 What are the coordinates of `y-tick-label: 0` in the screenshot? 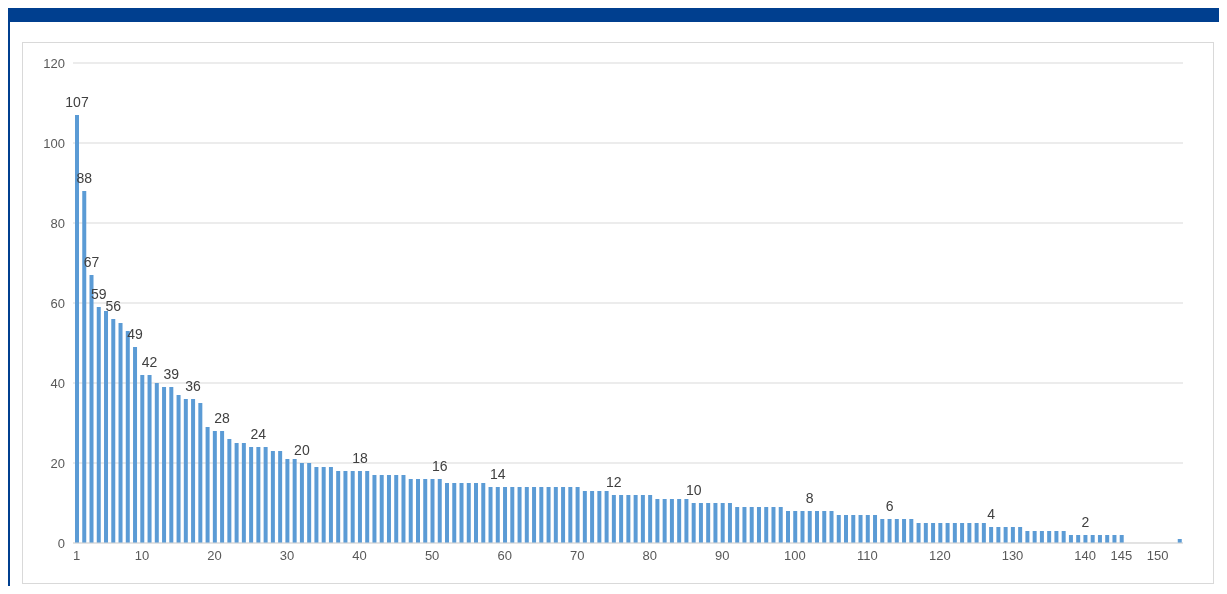 It's located at (61, 543).